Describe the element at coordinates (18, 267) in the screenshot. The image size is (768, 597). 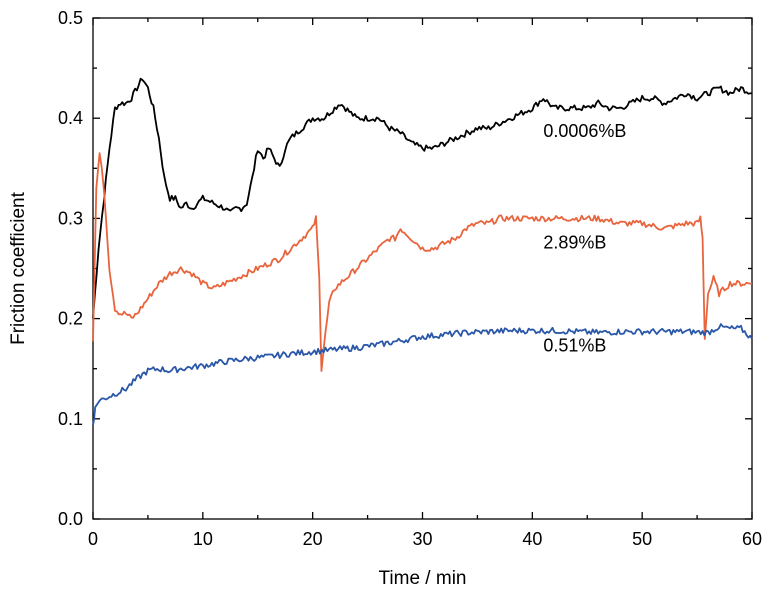
I see `y-axis-label: Friction coefficient` at that location.